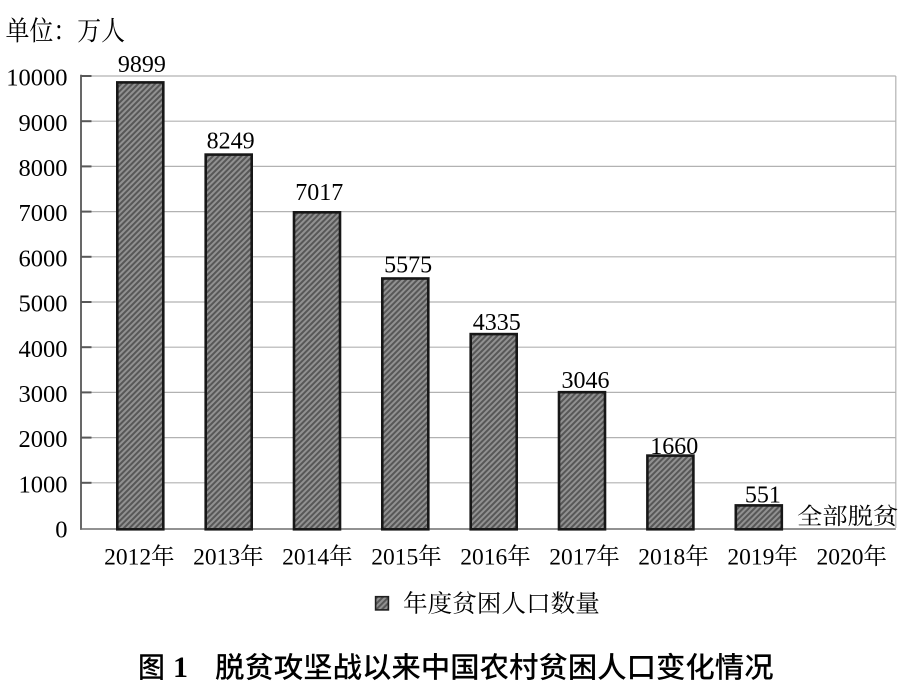 This screenshot has width=900, height=695. Describe the element at coordinates (319, 193) in the screenshot. I see `svg-text: 7017` at that location.